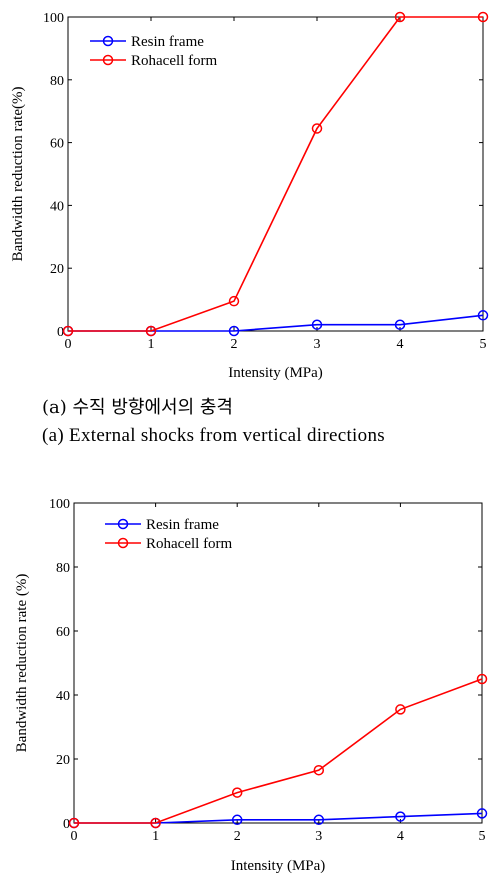 The height and width of the screenshot is (885, 496). Describe the element at coordinates (18, 174) in the screenshot. I see `y-axis-label: Bandwidth reduction rate(%)` at that location.